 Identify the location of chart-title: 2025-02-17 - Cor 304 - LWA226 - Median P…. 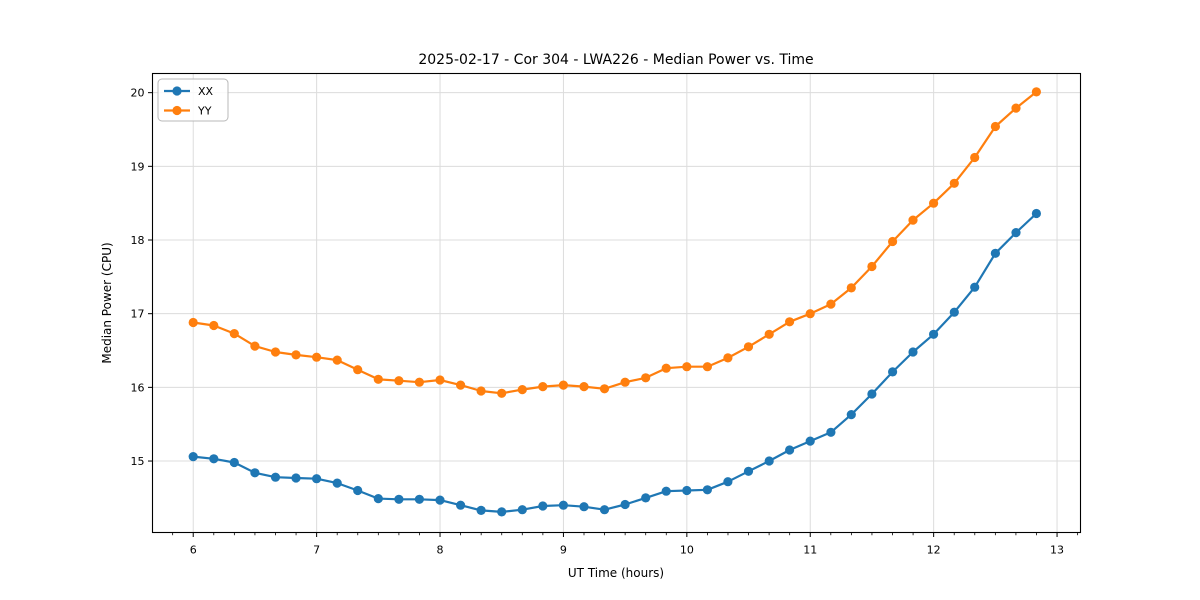
(615, 60).